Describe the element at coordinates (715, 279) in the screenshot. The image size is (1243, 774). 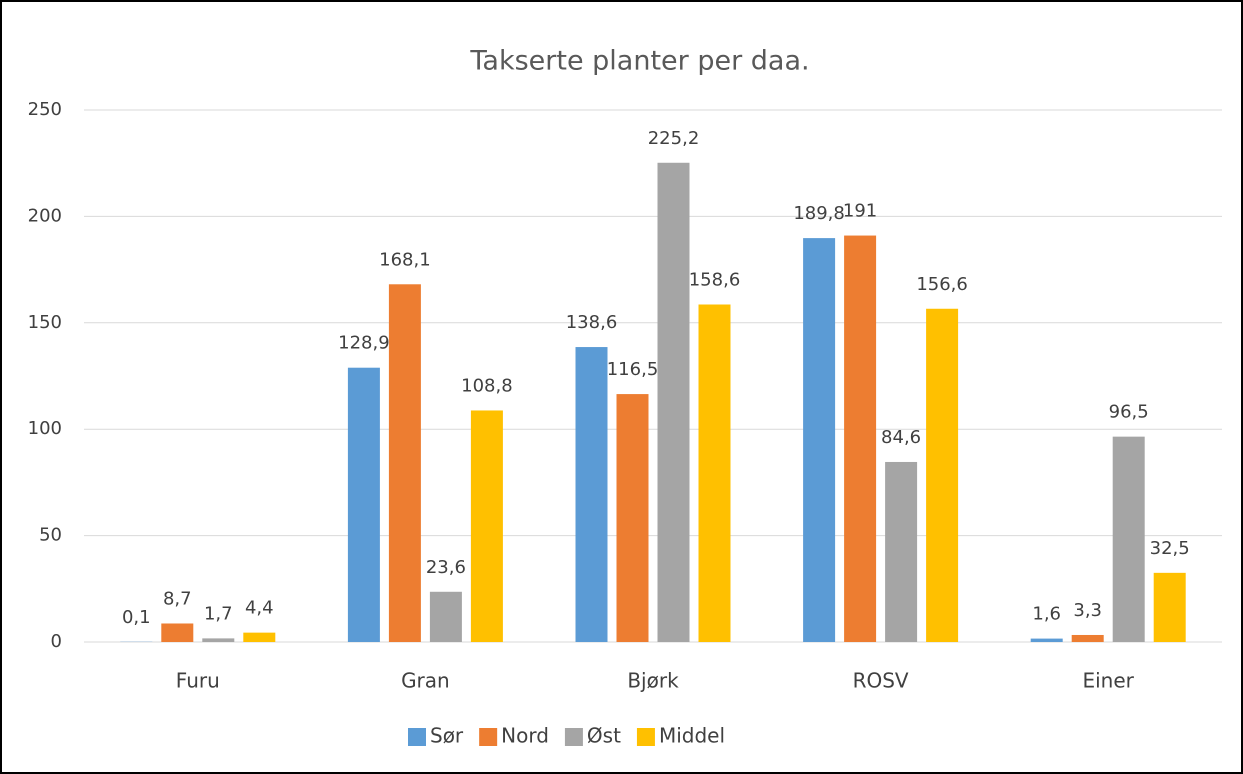
I see `data-label: 158,6` at that location.